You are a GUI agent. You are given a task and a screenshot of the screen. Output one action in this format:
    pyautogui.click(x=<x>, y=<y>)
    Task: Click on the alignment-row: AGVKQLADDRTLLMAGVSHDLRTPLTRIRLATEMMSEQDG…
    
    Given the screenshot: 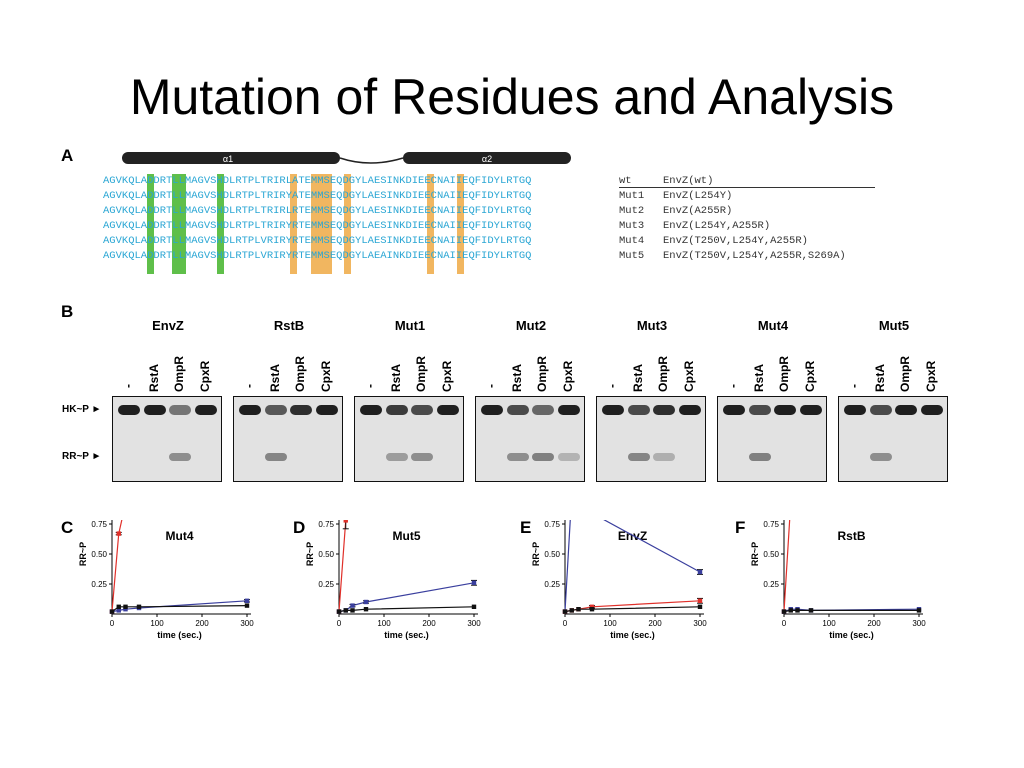 What is the action you would take?
    pyautogui.click(x=408, y=181)
    